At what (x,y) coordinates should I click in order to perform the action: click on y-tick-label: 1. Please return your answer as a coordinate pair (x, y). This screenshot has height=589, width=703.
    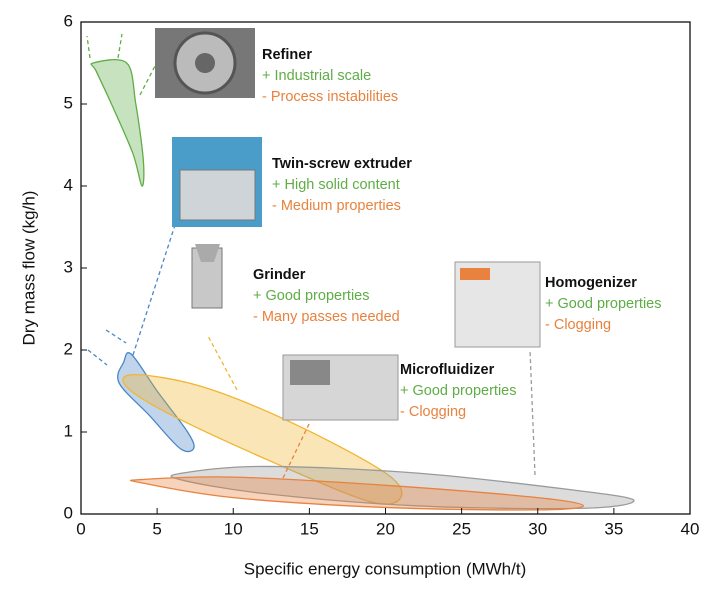
    Looking at the image, I should click on (68, 430).